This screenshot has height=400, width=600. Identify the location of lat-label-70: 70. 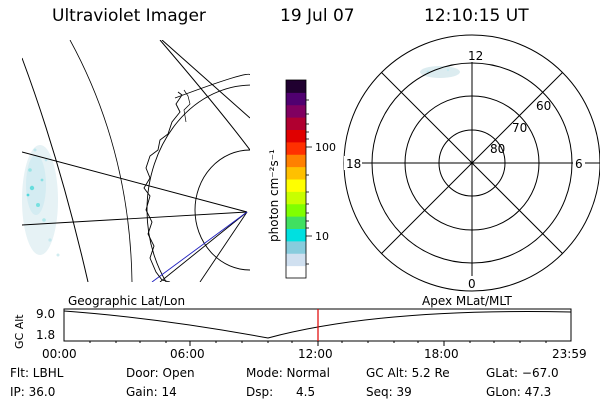
(519, 128).